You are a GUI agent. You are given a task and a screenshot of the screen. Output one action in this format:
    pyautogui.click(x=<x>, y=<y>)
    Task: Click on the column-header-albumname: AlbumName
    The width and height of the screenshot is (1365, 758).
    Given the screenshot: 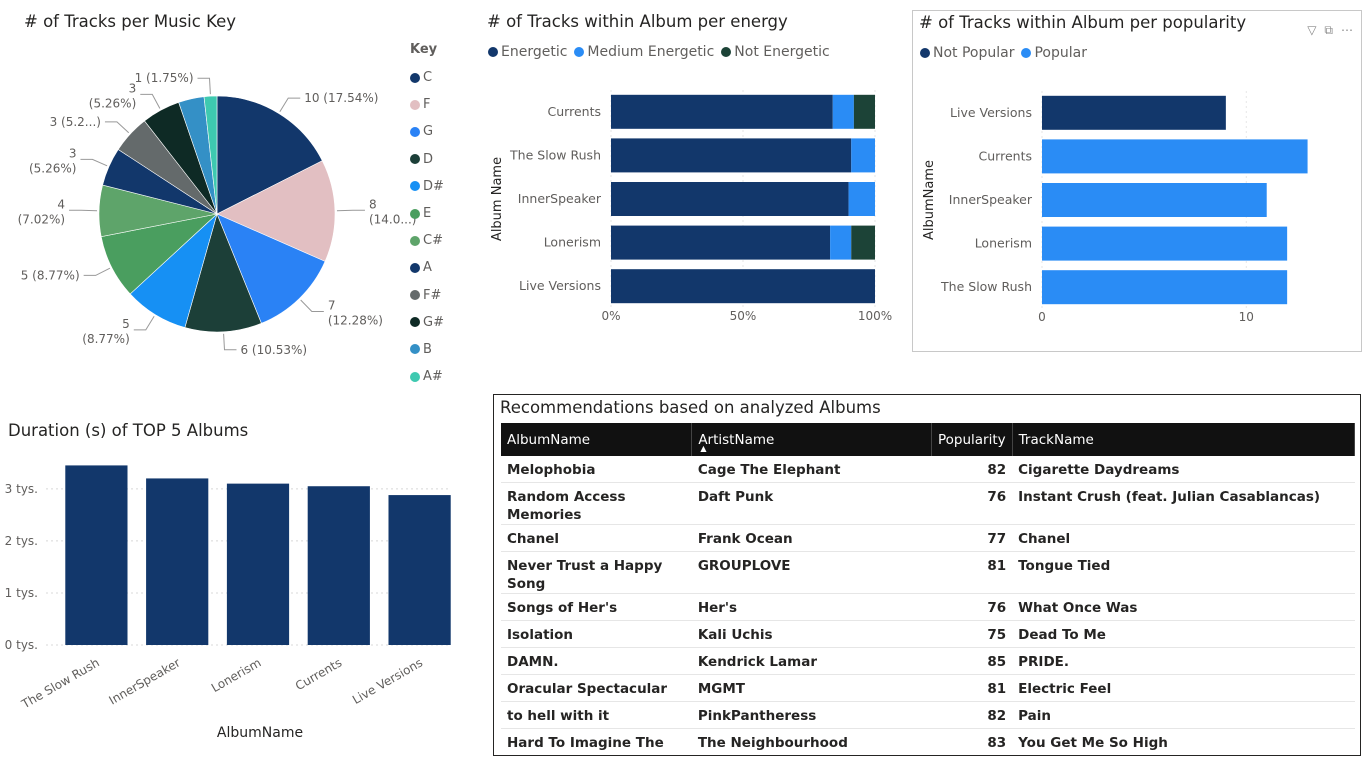 What is the action you would take?
    pyautogui.click(x=597, y=439)
    